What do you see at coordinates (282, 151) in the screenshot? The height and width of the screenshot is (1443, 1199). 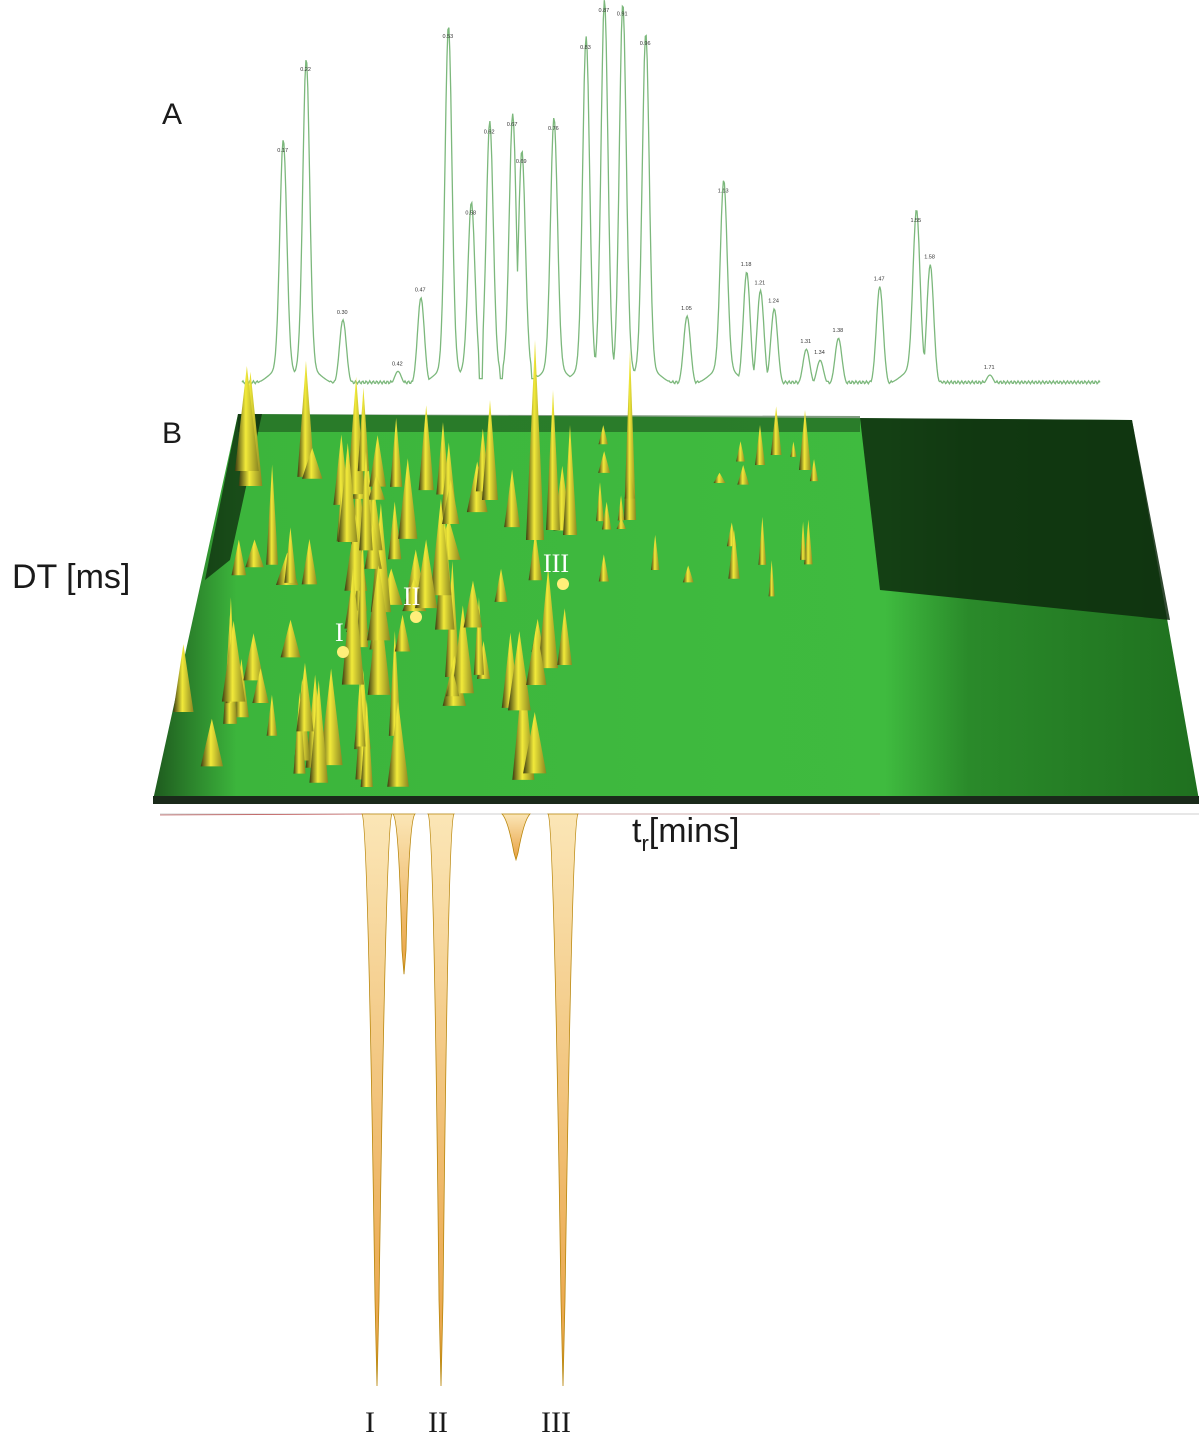 I see `peak-label: 0.17` at bounding box center [282, 151].